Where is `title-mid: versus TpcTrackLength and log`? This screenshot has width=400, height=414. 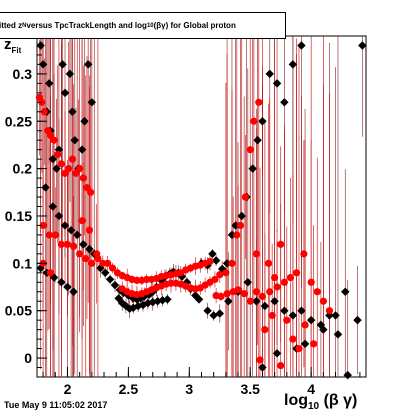 title-mid: versus TpcTrackLength and log is located at coordinates (86, 25).